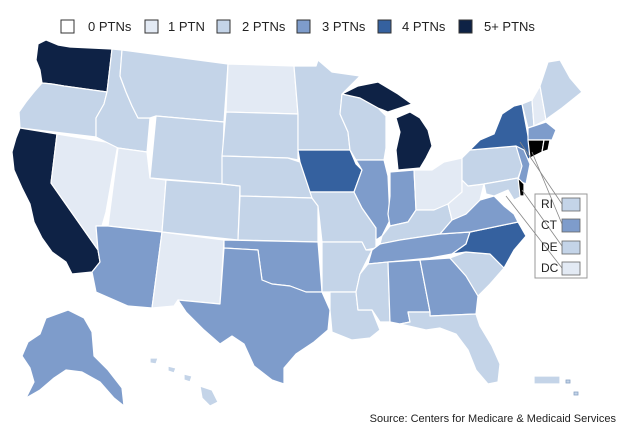 This screenshot has height=429, width=625. I want to click on state-hi, so click(209, 396).